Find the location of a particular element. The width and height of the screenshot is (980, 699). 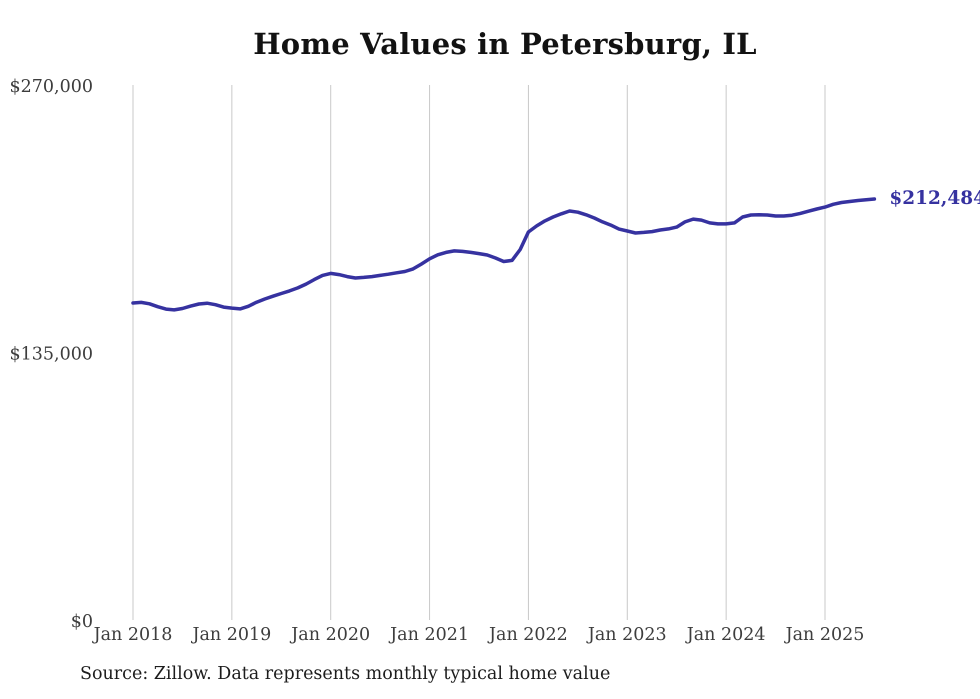

x-tick-label: Jan 2024 is located at coordinates (725, 635).